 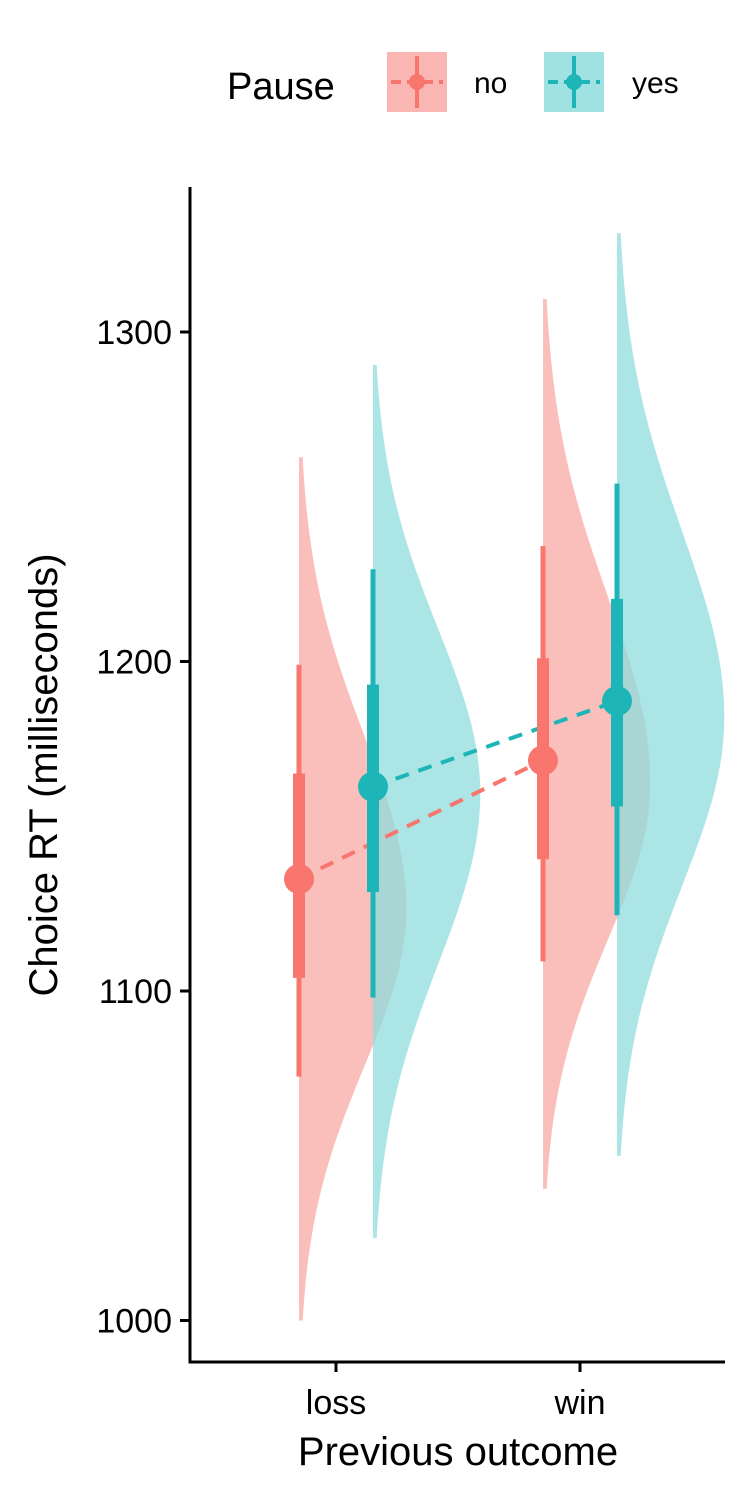 I want to click on y-axis-title: Choice RT (milliseconds), so click(x=44, y=774).